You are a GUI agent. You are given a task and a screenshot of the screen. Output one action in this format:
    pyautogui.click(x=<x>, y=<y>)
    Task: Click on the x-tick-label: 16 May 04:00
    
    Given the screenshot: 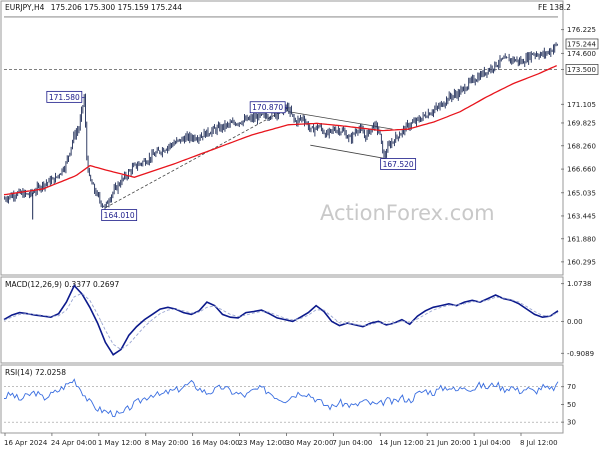 What is the action you would take?
    pyautogui.click(x=216, y=443)
    